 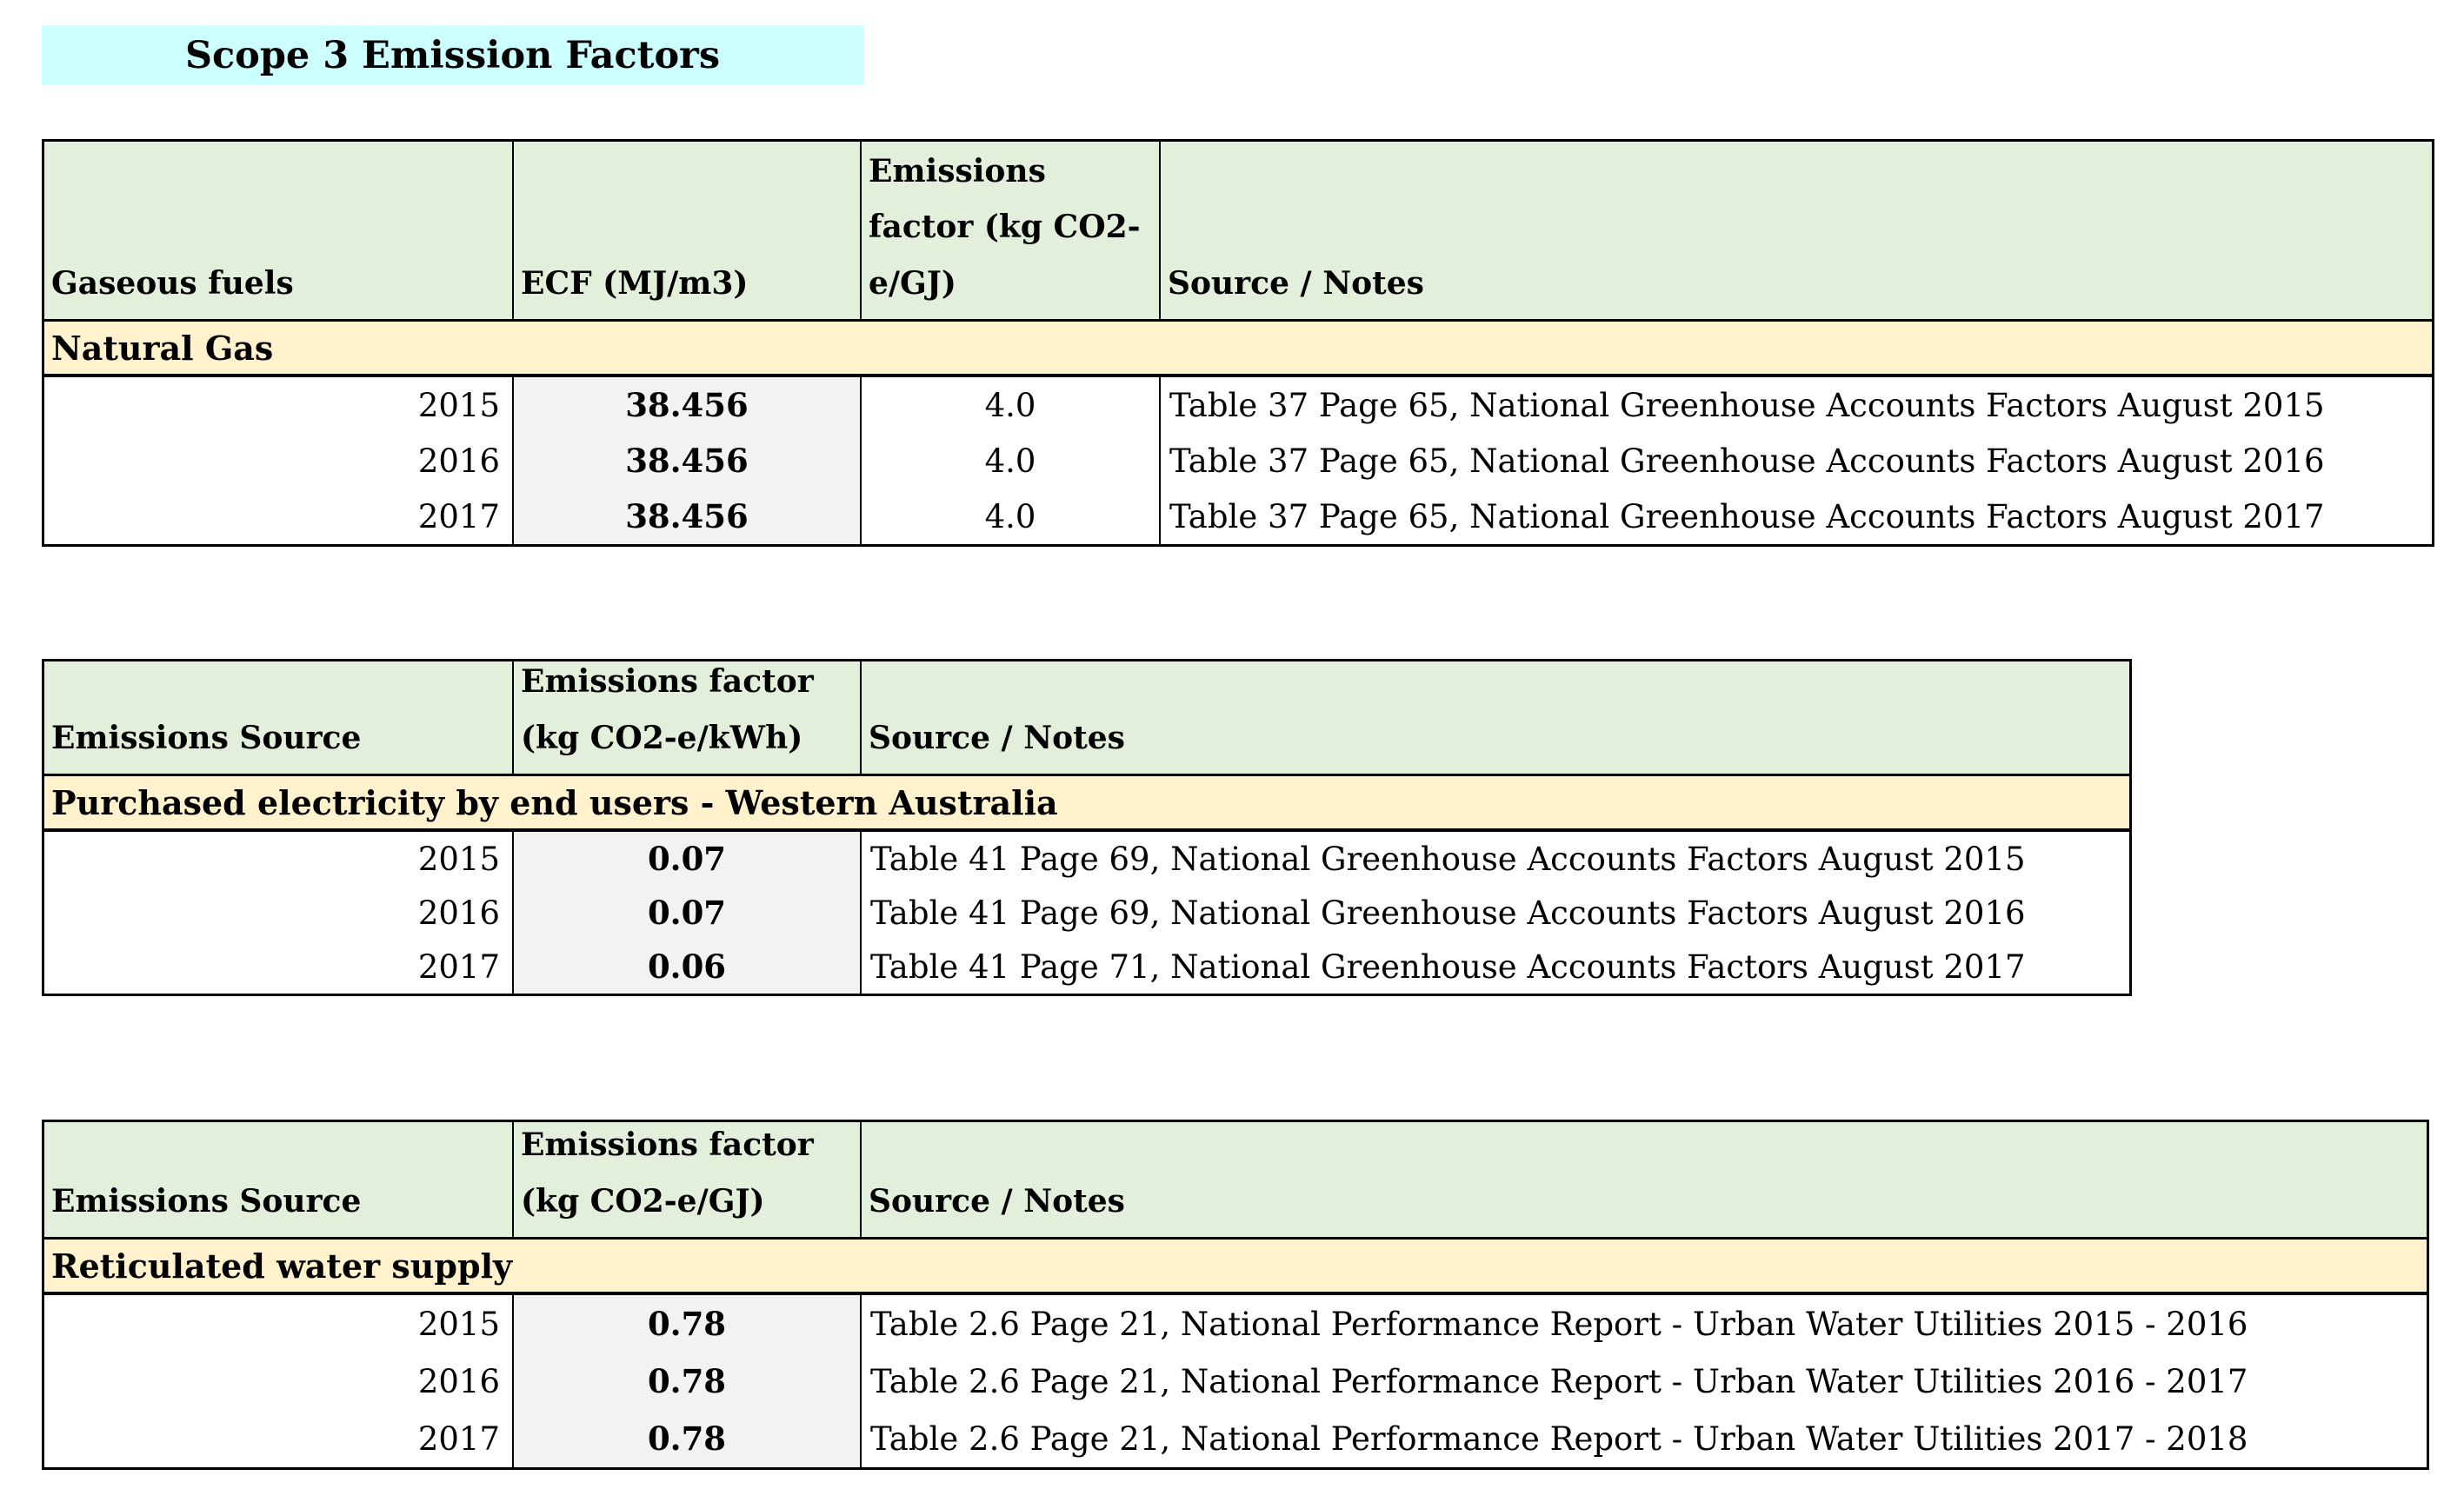 What do you see at coordinates (688, 717) in the screenshot?
I see `column-header-emissions-factor: Emissions factor (kg CO2-e/kWh)` at bounding box center [688, 717].